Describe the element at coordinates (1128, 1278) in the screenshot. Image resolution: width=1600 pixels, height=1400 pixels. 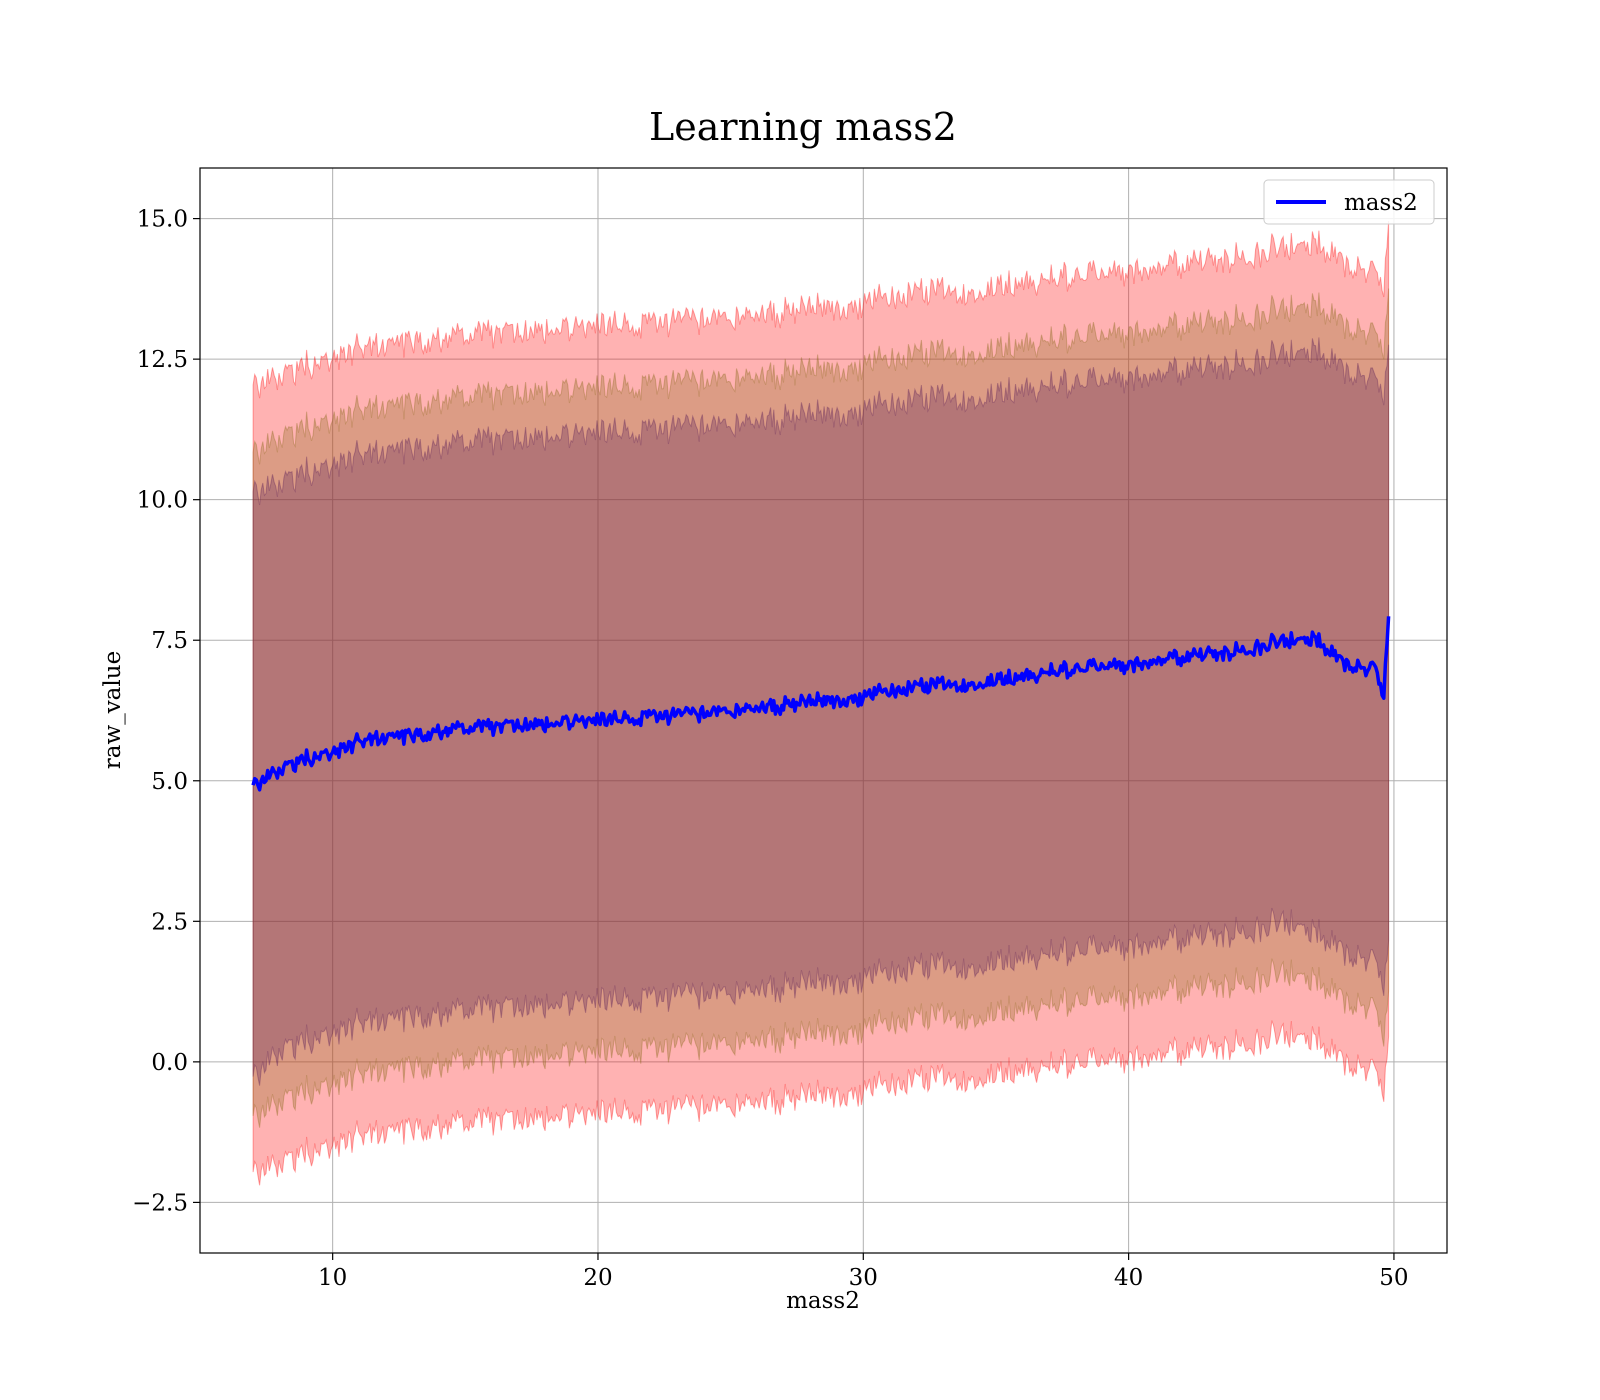
I see `x-tick-label-3: 40` at that location.